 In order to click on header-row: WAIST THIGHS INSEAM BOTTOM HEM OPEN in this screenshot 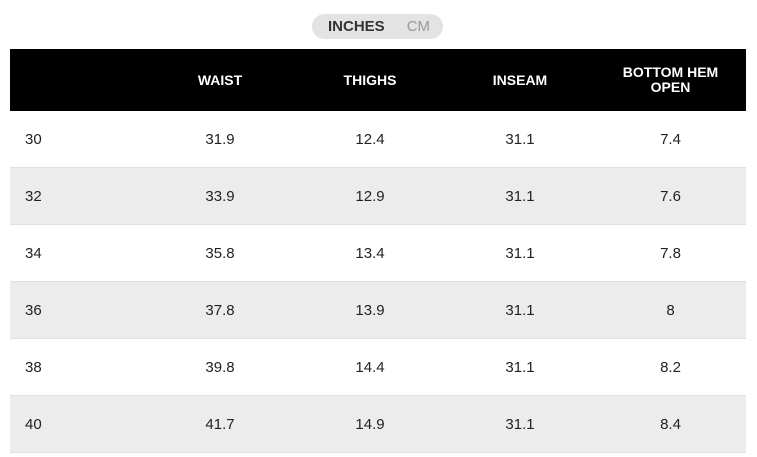, I will do `click(378, 80)`.